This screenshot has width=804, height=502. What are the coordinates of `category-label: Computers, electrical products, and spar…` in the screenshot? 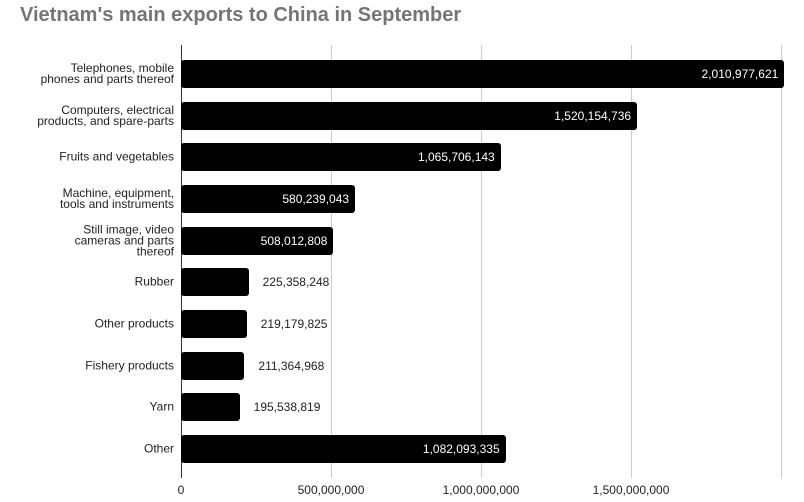 It's located at (105, 115).